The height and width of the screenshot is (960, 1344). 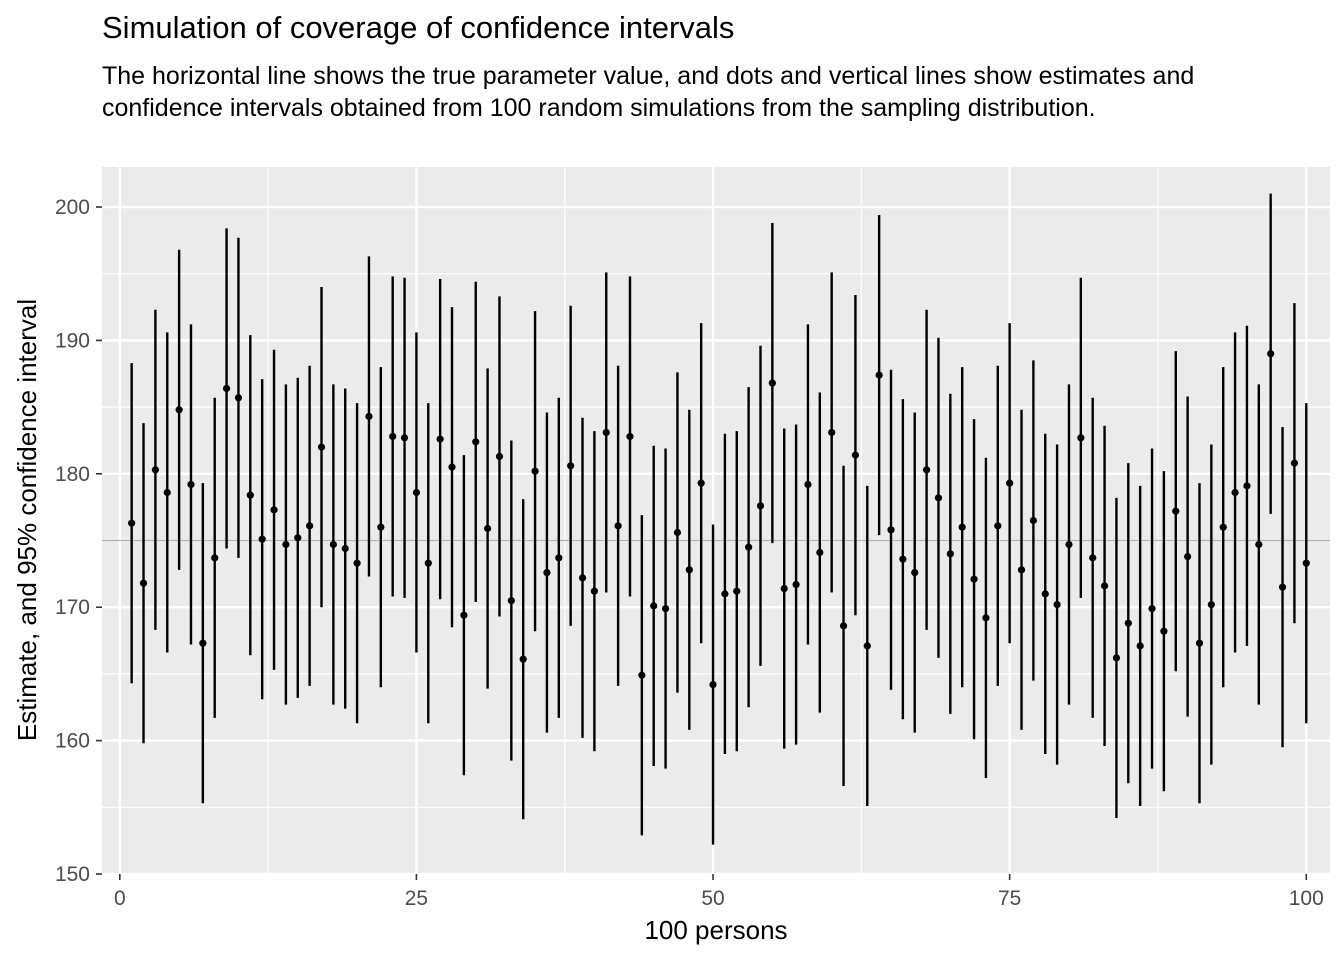 What do you see at coordinates (72, 340) in the screenshot?
I see `y-tick-label: 190` at bounding box center [72, 340].